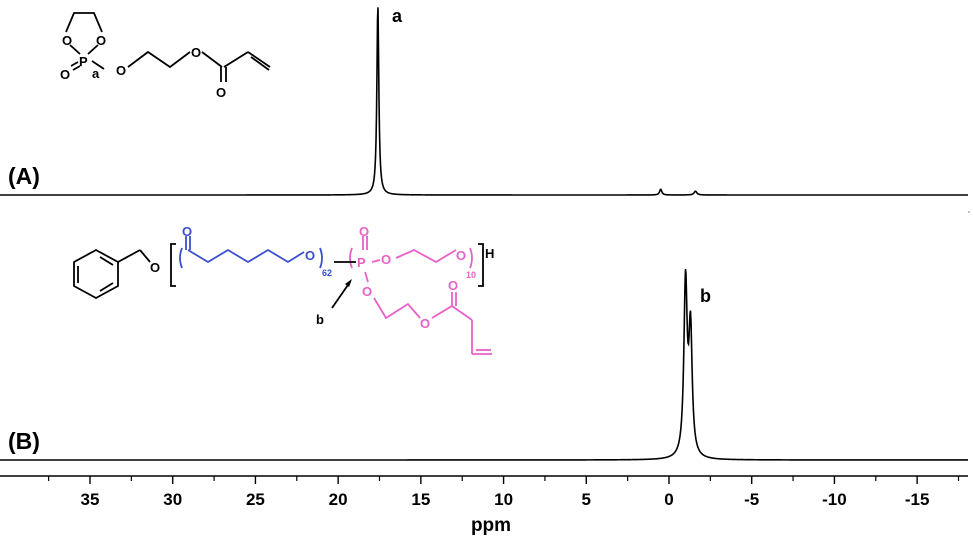  I want to click on x-tick-label: 30, so click(172, 499).